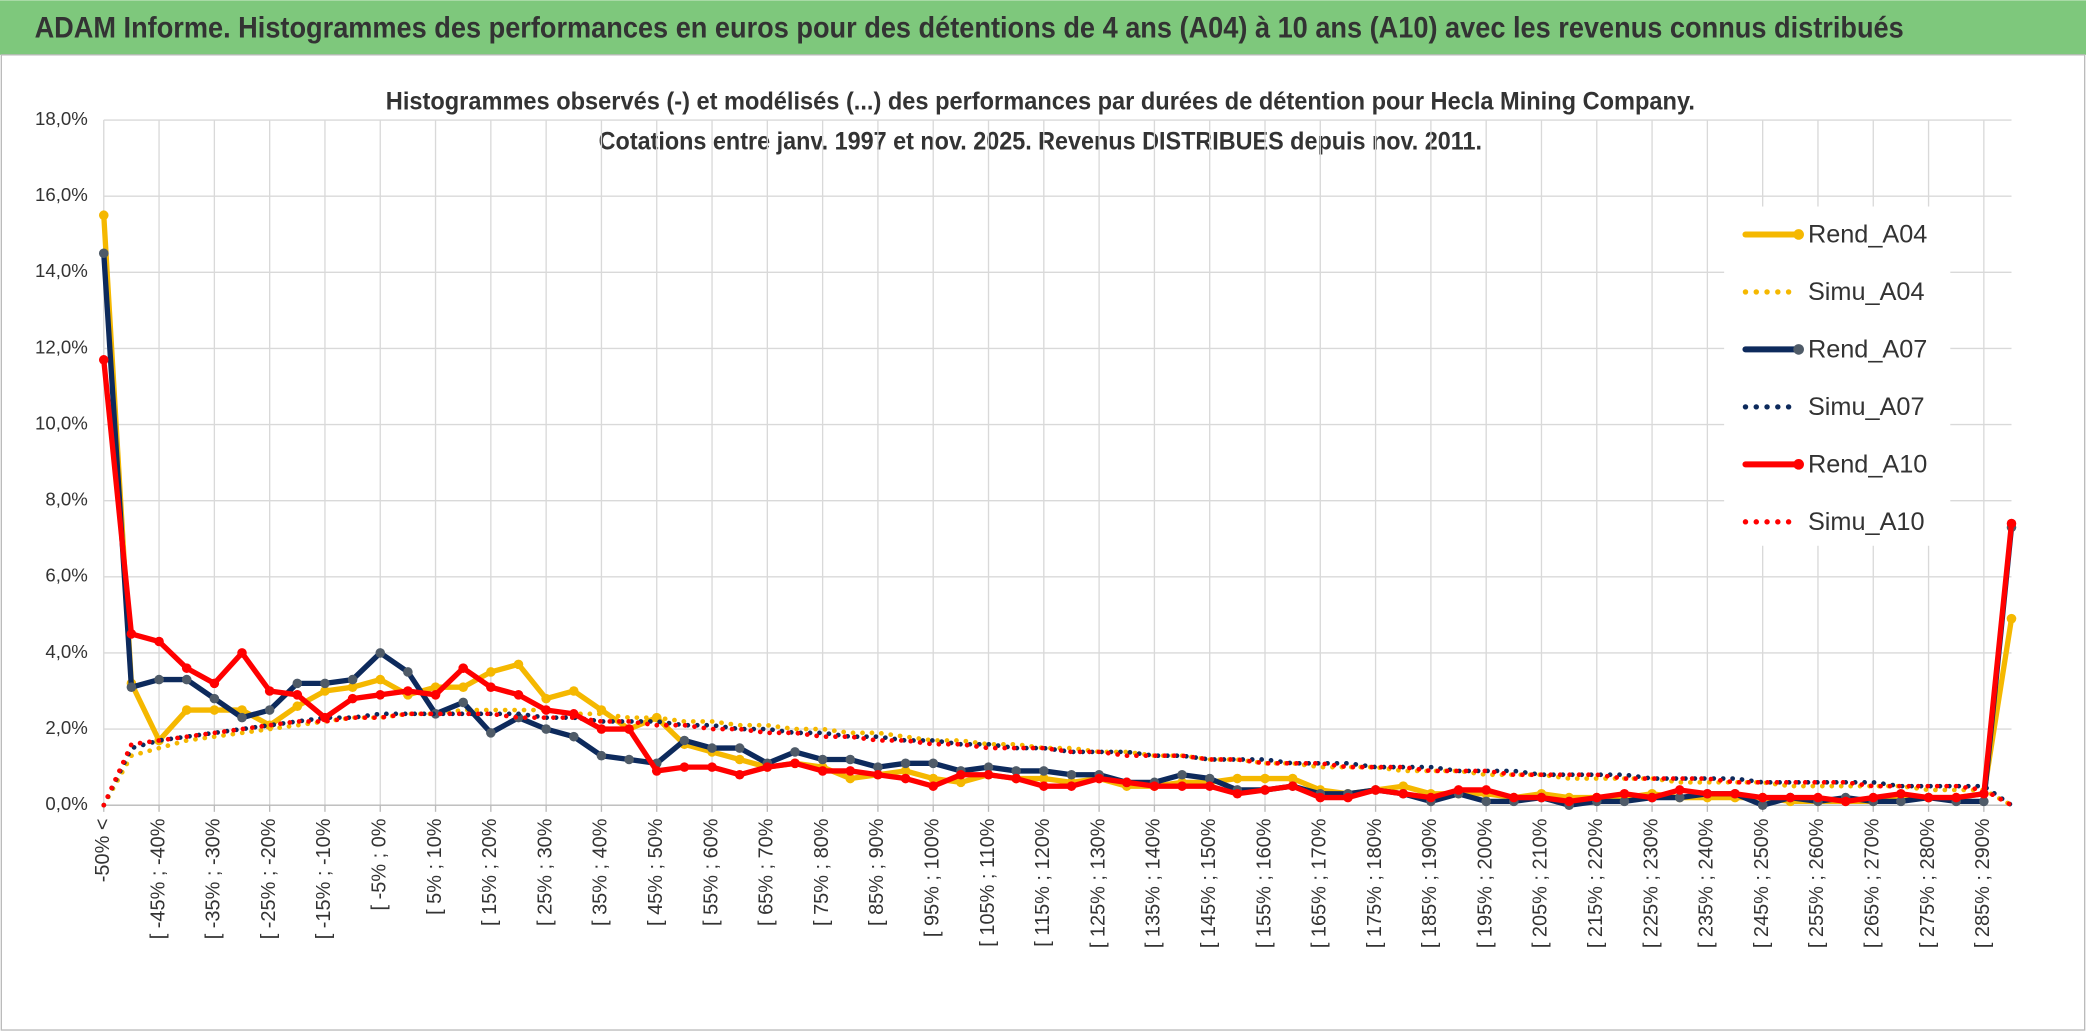 Image resolution: width=2086 pixels, height=1033 pixels. What do you see at coordinates (66, 575) in the screenshot?
I see `y-tick-label: 6,0%` at bounding box center [66, 575].